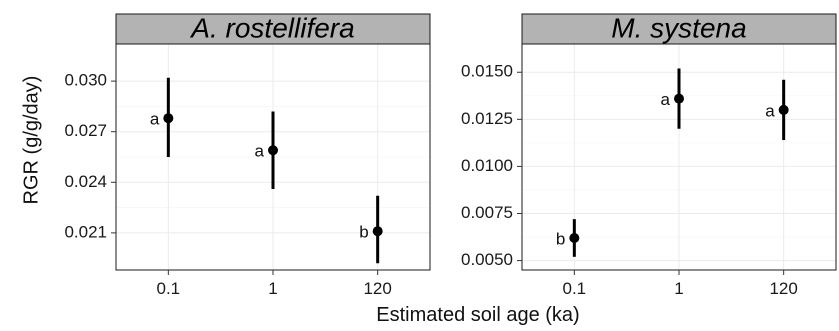 The width and height of the screenshot is (839, 331). What do you see at coordinates (85, 231) in the screenshot?
I see `y-tick-label: 0.021` at bounding box center [85, 231].